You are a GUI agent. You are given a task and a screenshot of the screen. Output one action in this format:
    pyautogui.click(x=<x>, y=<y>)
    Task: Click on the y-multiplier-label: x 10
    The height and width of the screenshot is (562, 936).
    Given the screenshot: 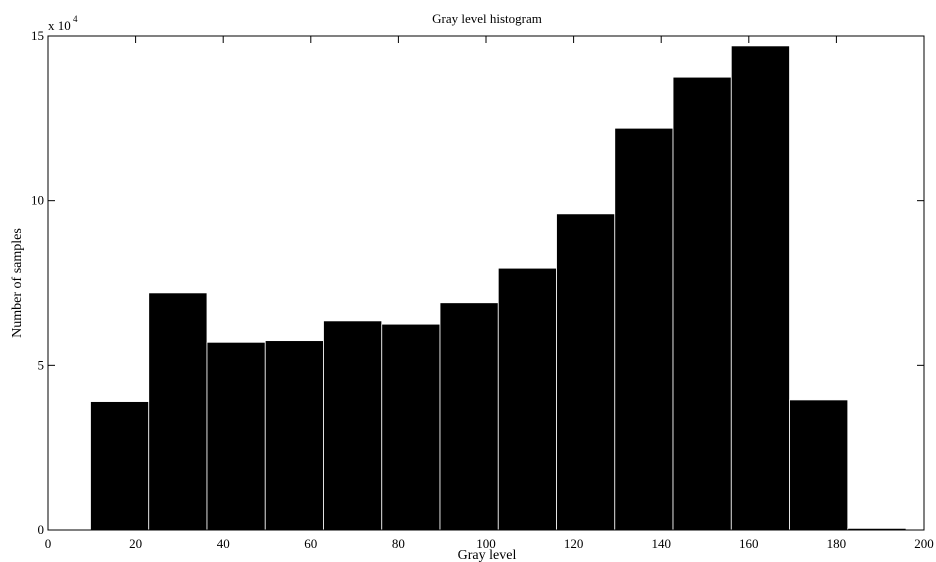 What is the action you would take?
    pyautogui.click(x=59, y=25)
    